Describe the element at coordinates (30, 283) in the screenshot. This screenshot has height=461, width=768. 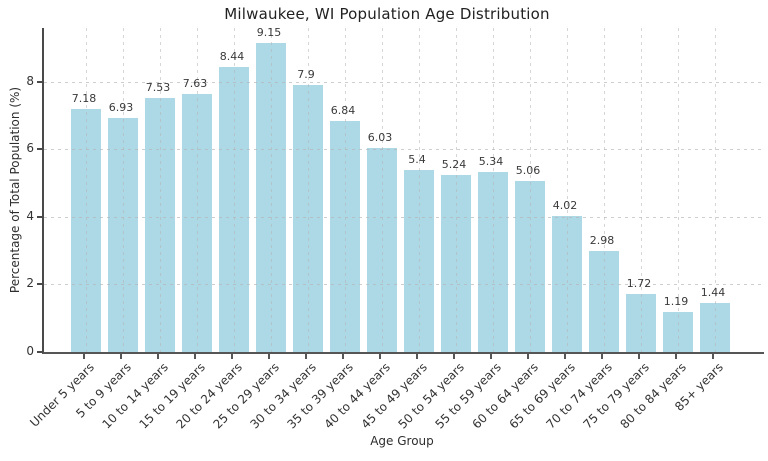
I see `y-tick-label: 2` at that location.